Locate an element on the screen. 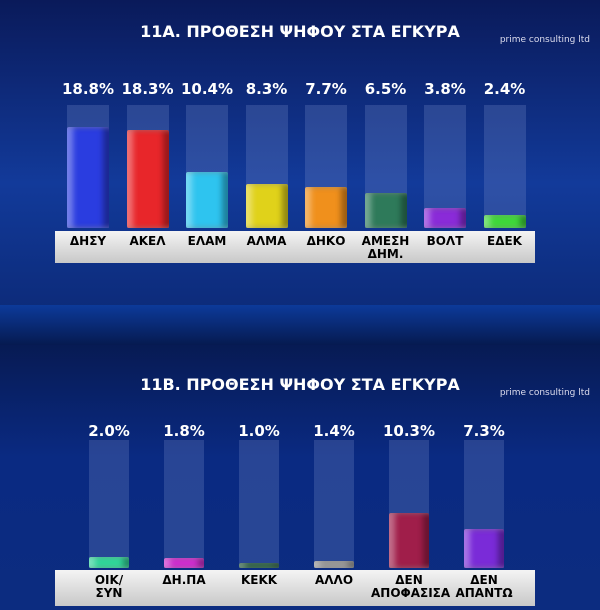 The image size is (600, 610). category-label: ΔΗΚΟ is located at coordinates (326, 241).